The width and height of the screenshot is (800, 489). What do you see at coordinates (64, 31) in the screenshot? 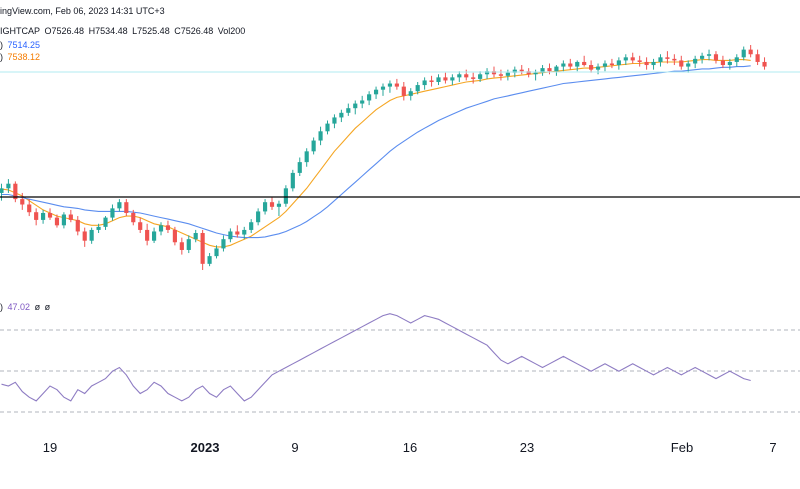
I see `open-value: O7526.48` at bounding box center [64, 31].